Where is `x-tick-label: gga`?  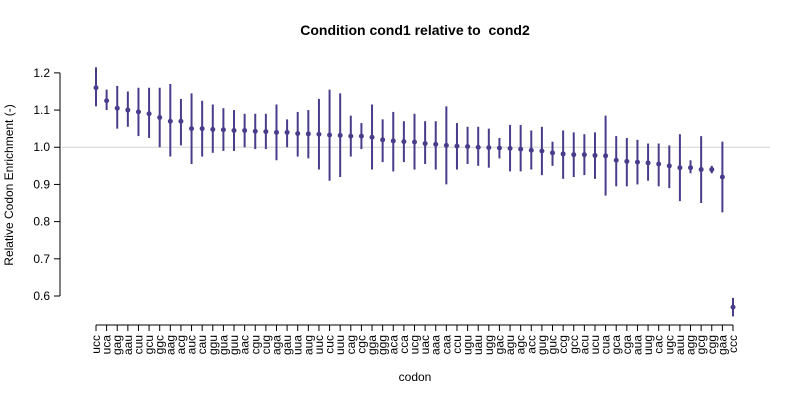
x-tick-label: gga is located at coordinates (372, 345).